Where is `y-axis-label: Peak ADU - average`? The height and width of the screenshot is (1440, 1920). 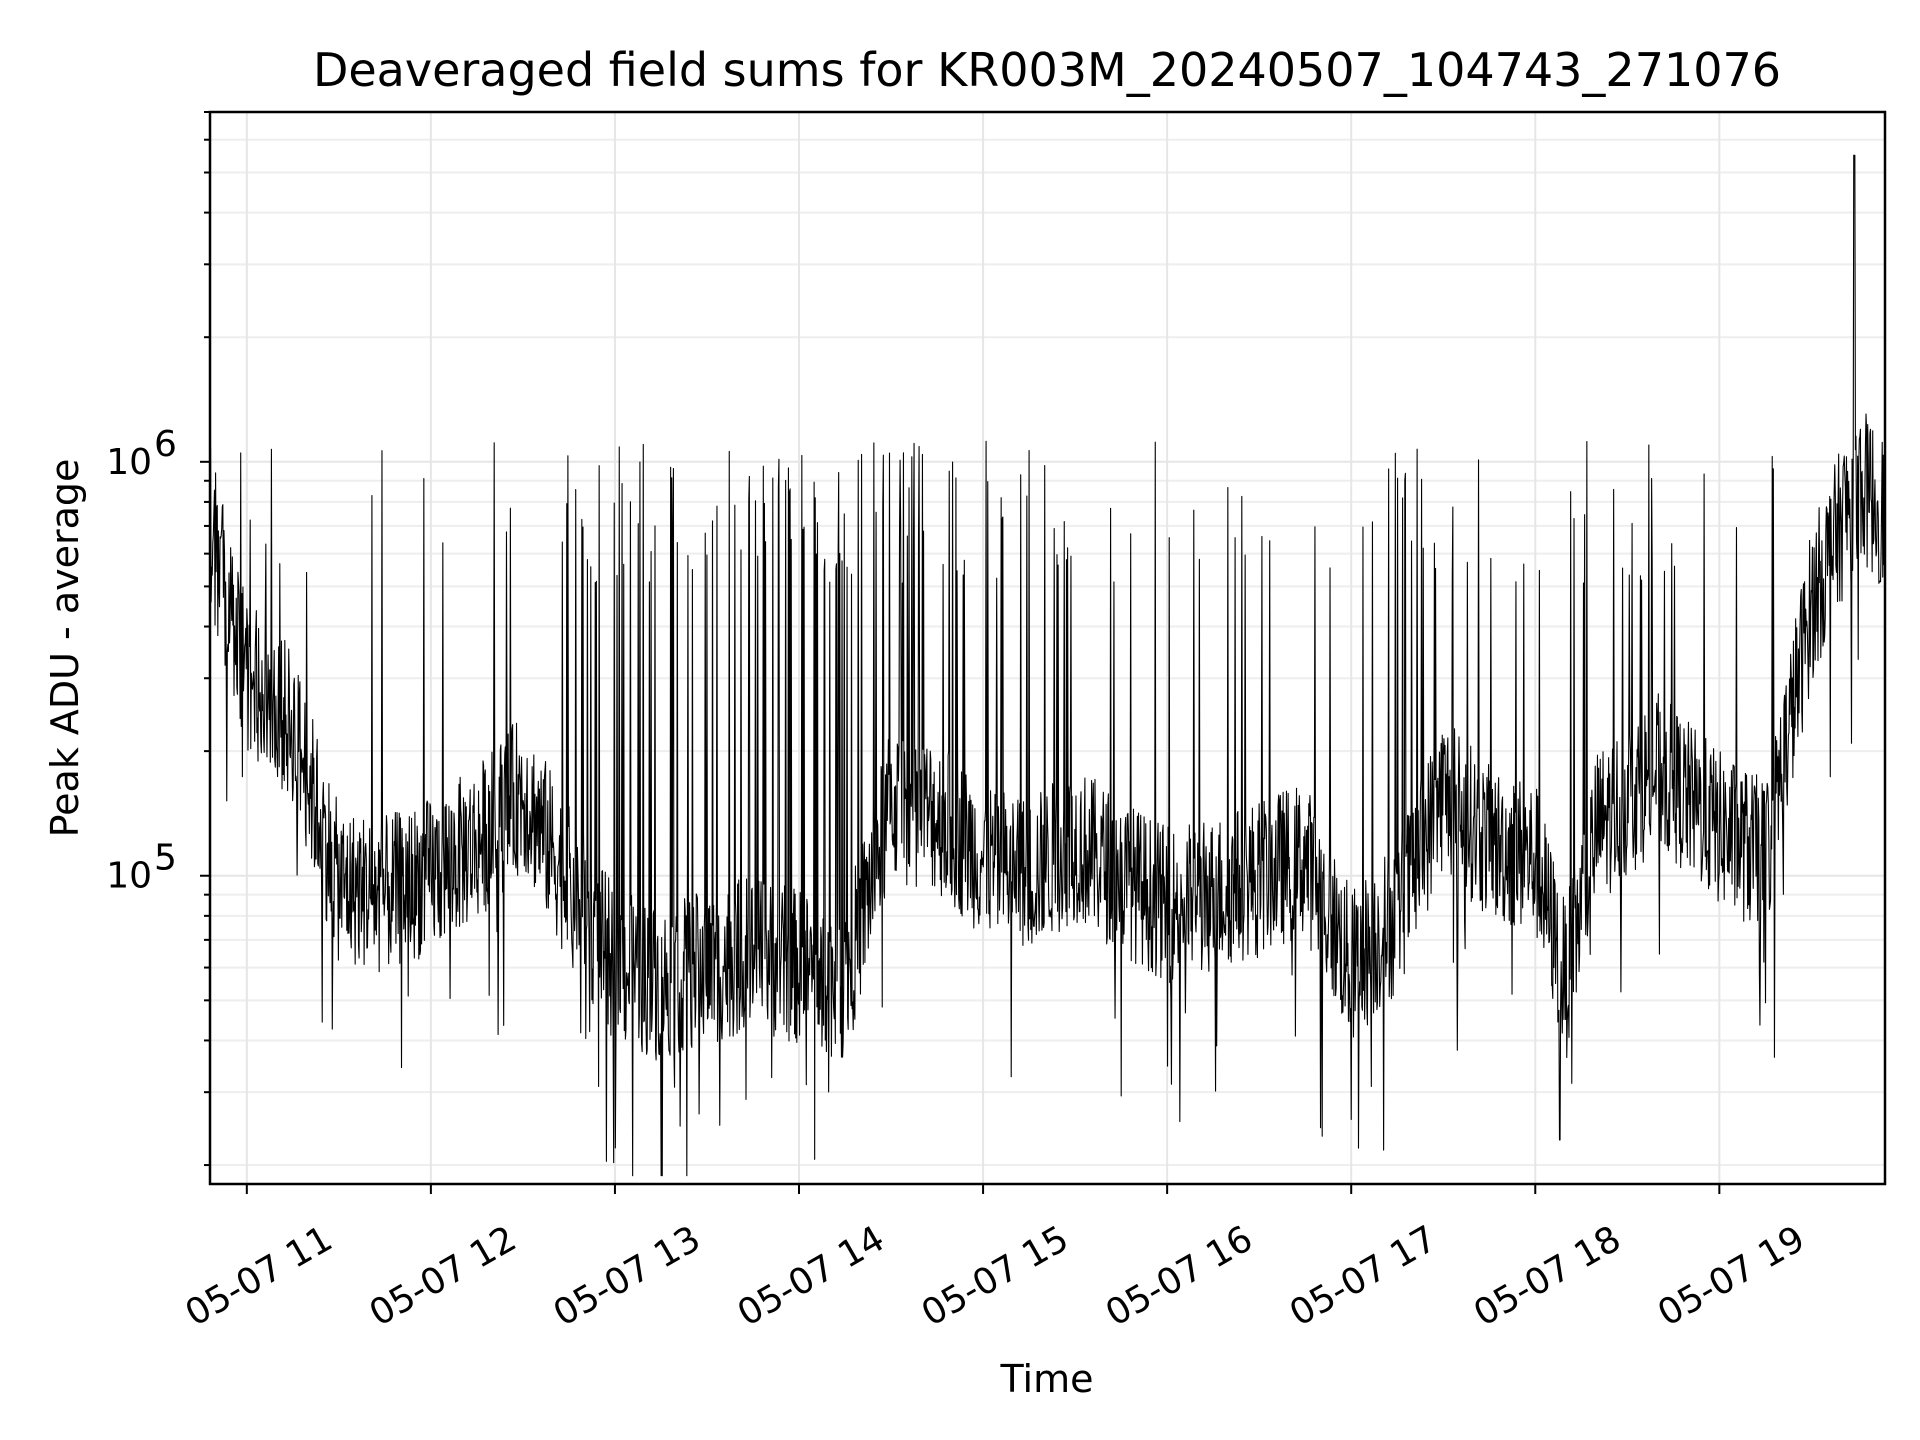 y-axis-label: Peak ADU - average is located at coordinates (65, 648).